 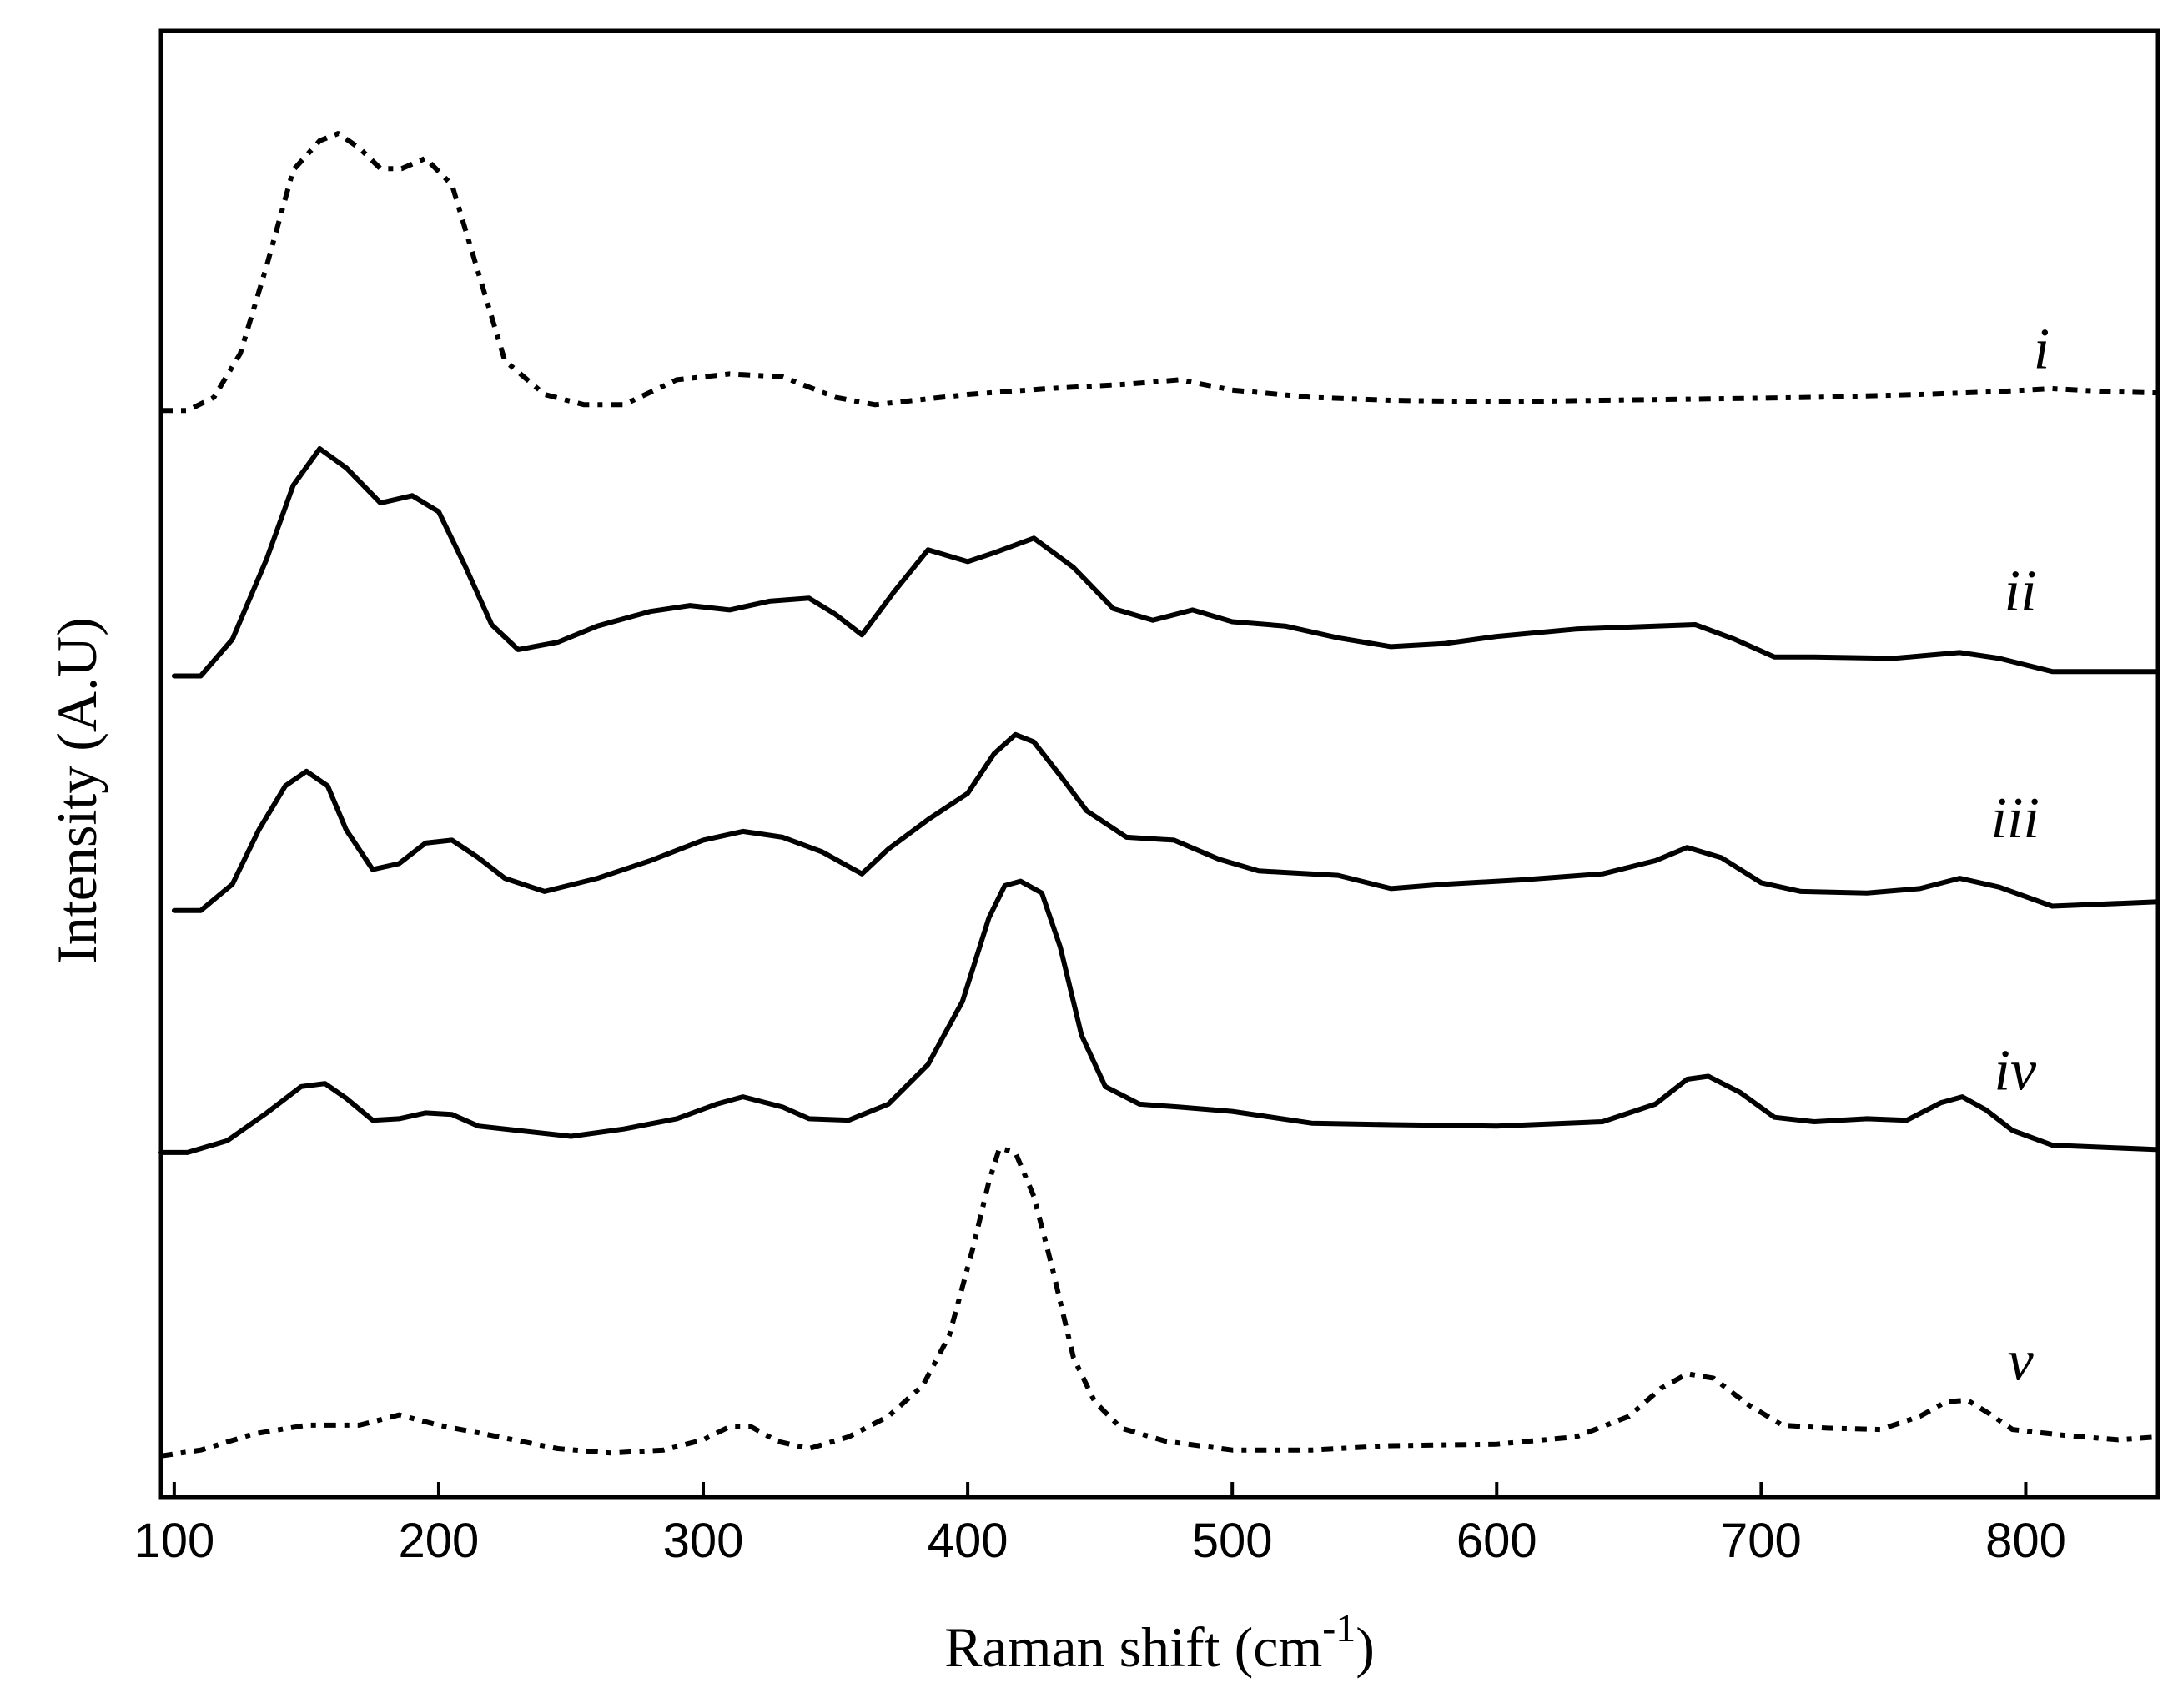 I want to click on series-line-ii, so click(x=1165, y=562).